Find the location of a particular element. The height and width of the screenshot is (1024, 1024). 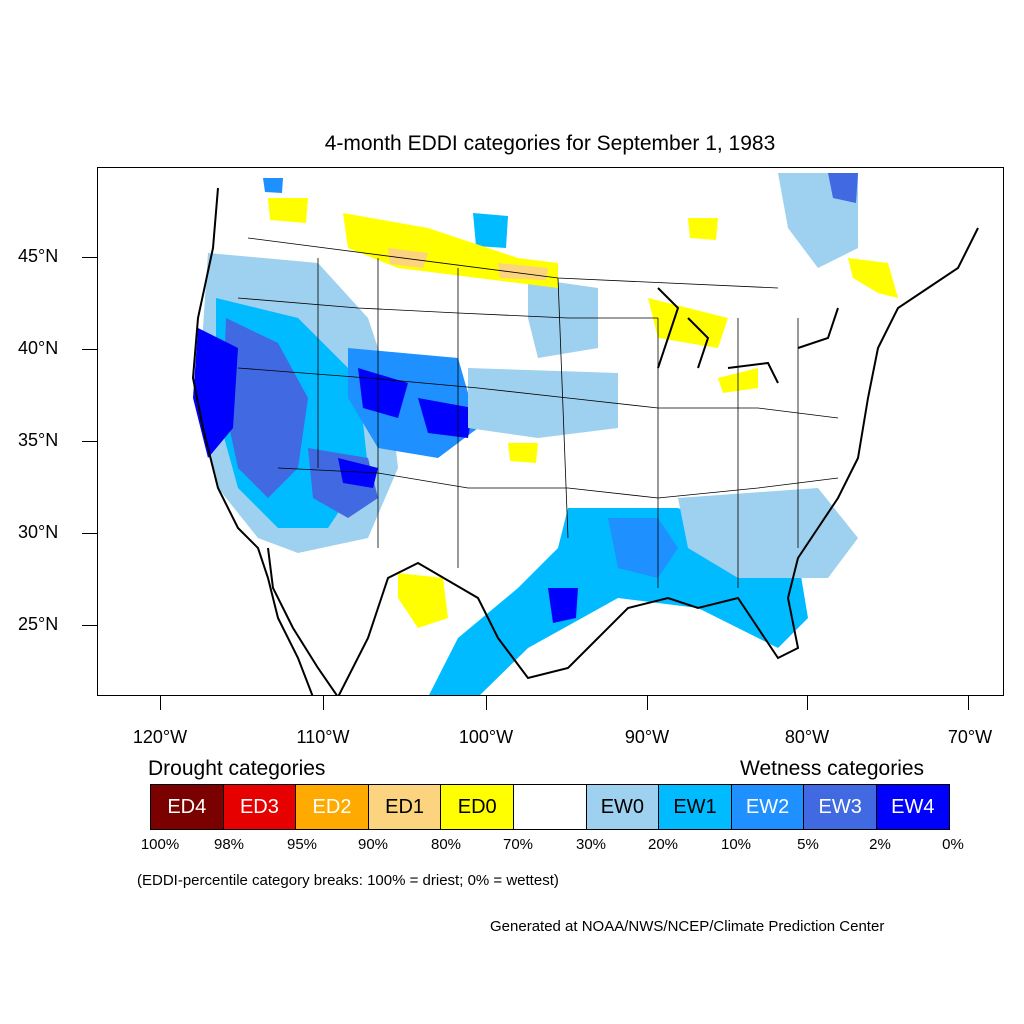

lon-label-120: 120°W is located at coordinates (160, 737).